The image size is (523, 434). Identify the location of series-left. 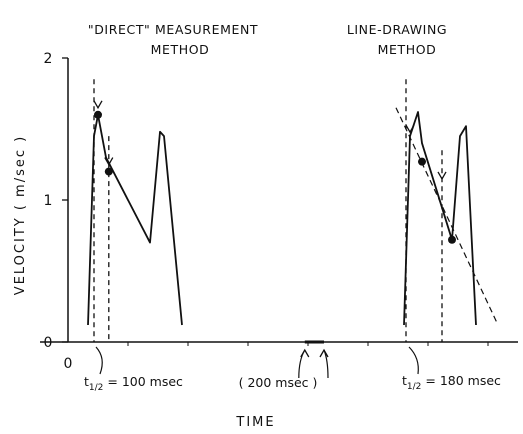
(135, 218).